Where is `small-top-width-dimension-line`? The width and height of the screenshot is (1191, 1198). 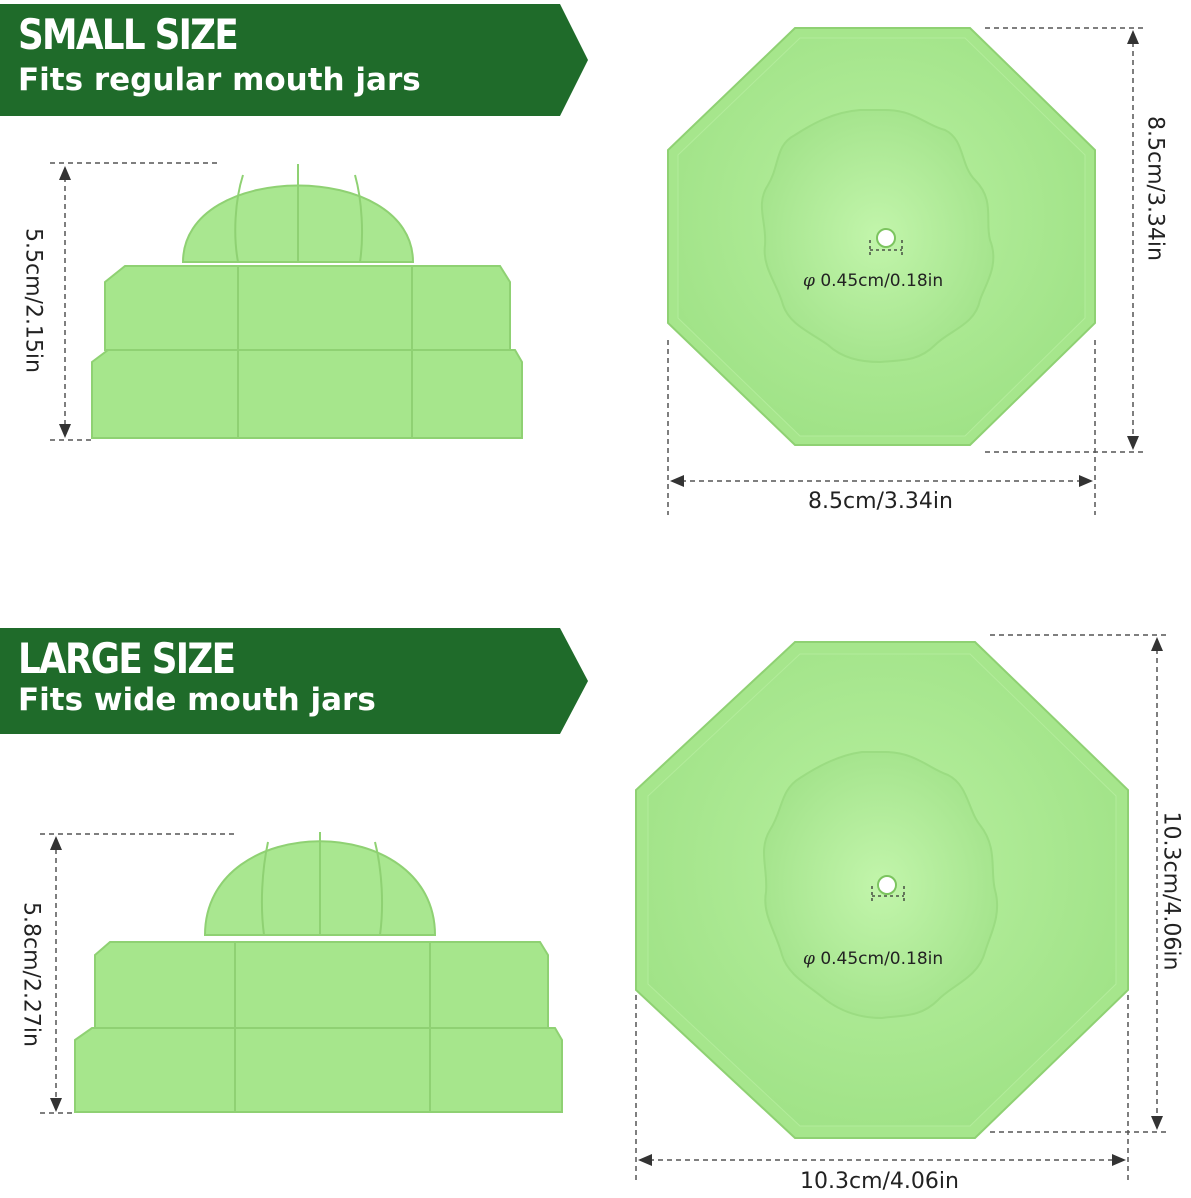
small-top-width-dimension-line is located at coordinates (881, 427).